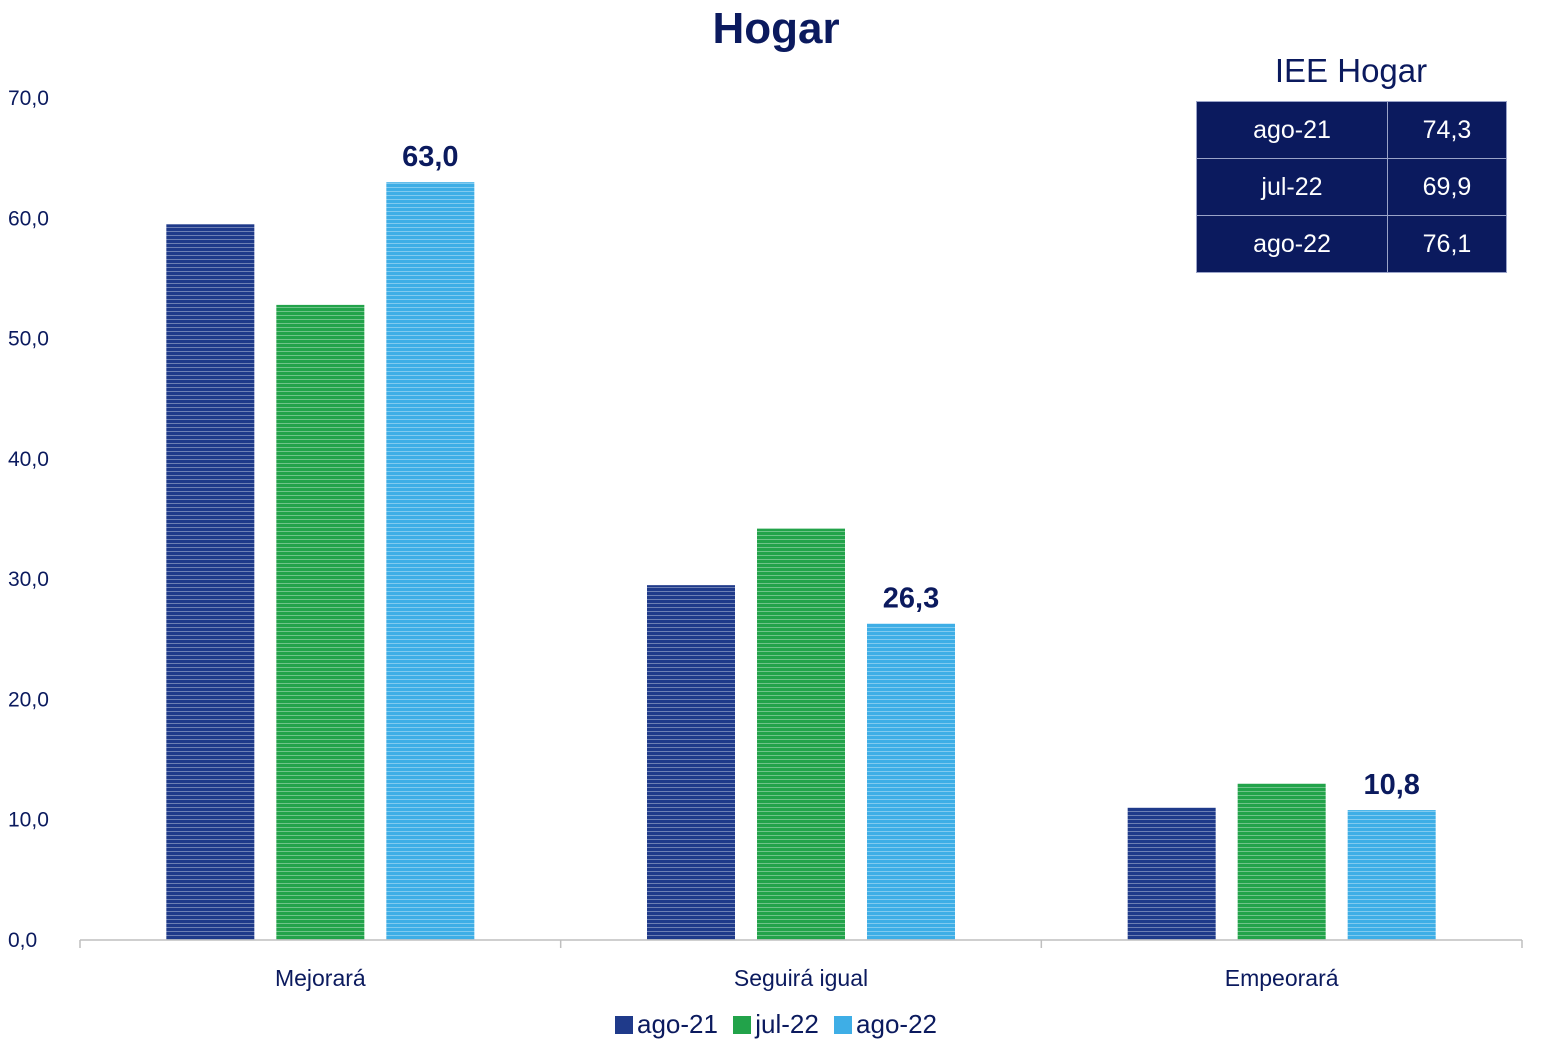 The image size is (1552, 1040). I want to click on data-label: 63,0, so click(430, 157).